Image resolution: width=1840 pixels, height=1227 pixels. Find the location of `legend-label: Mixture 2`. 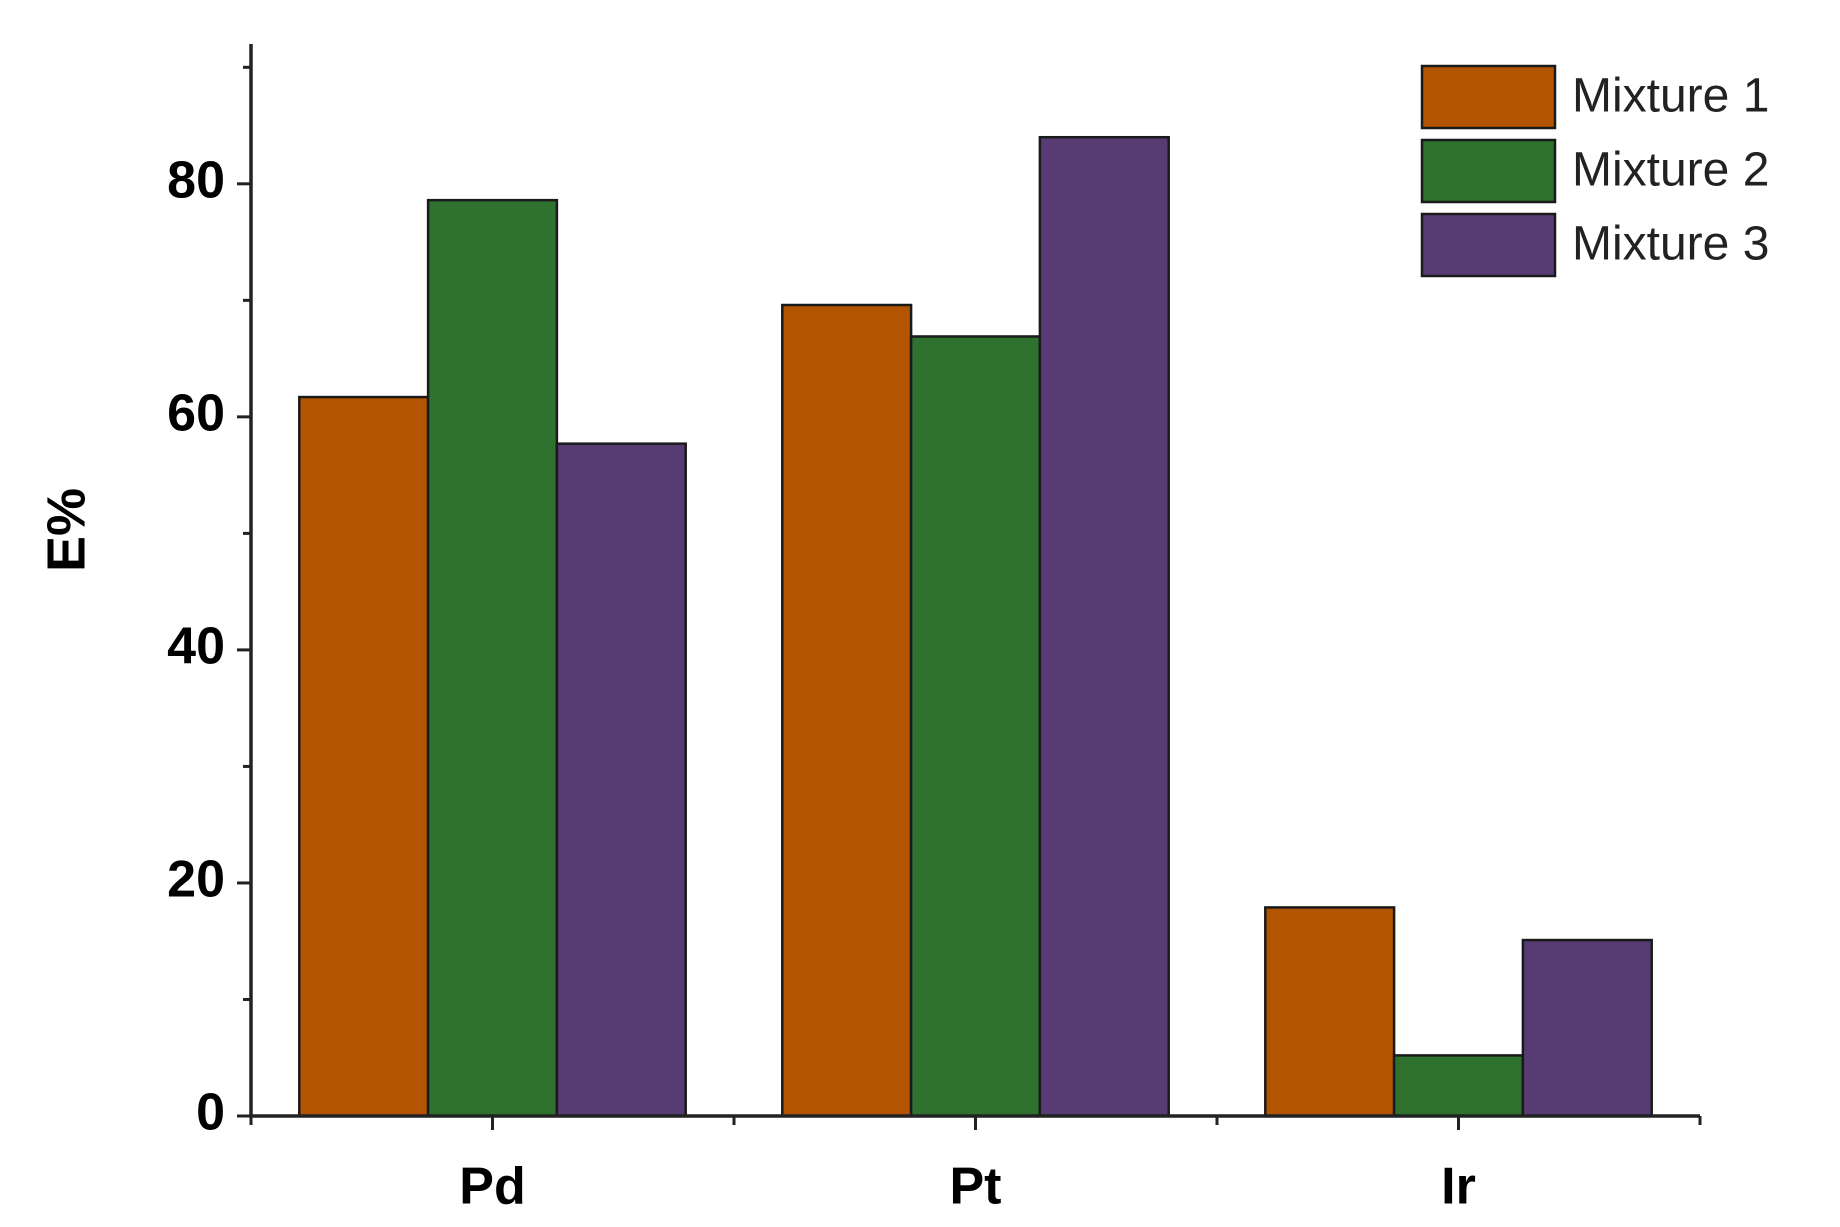

legend-label: Mixture 2 is located at coordinates (1670, 170).